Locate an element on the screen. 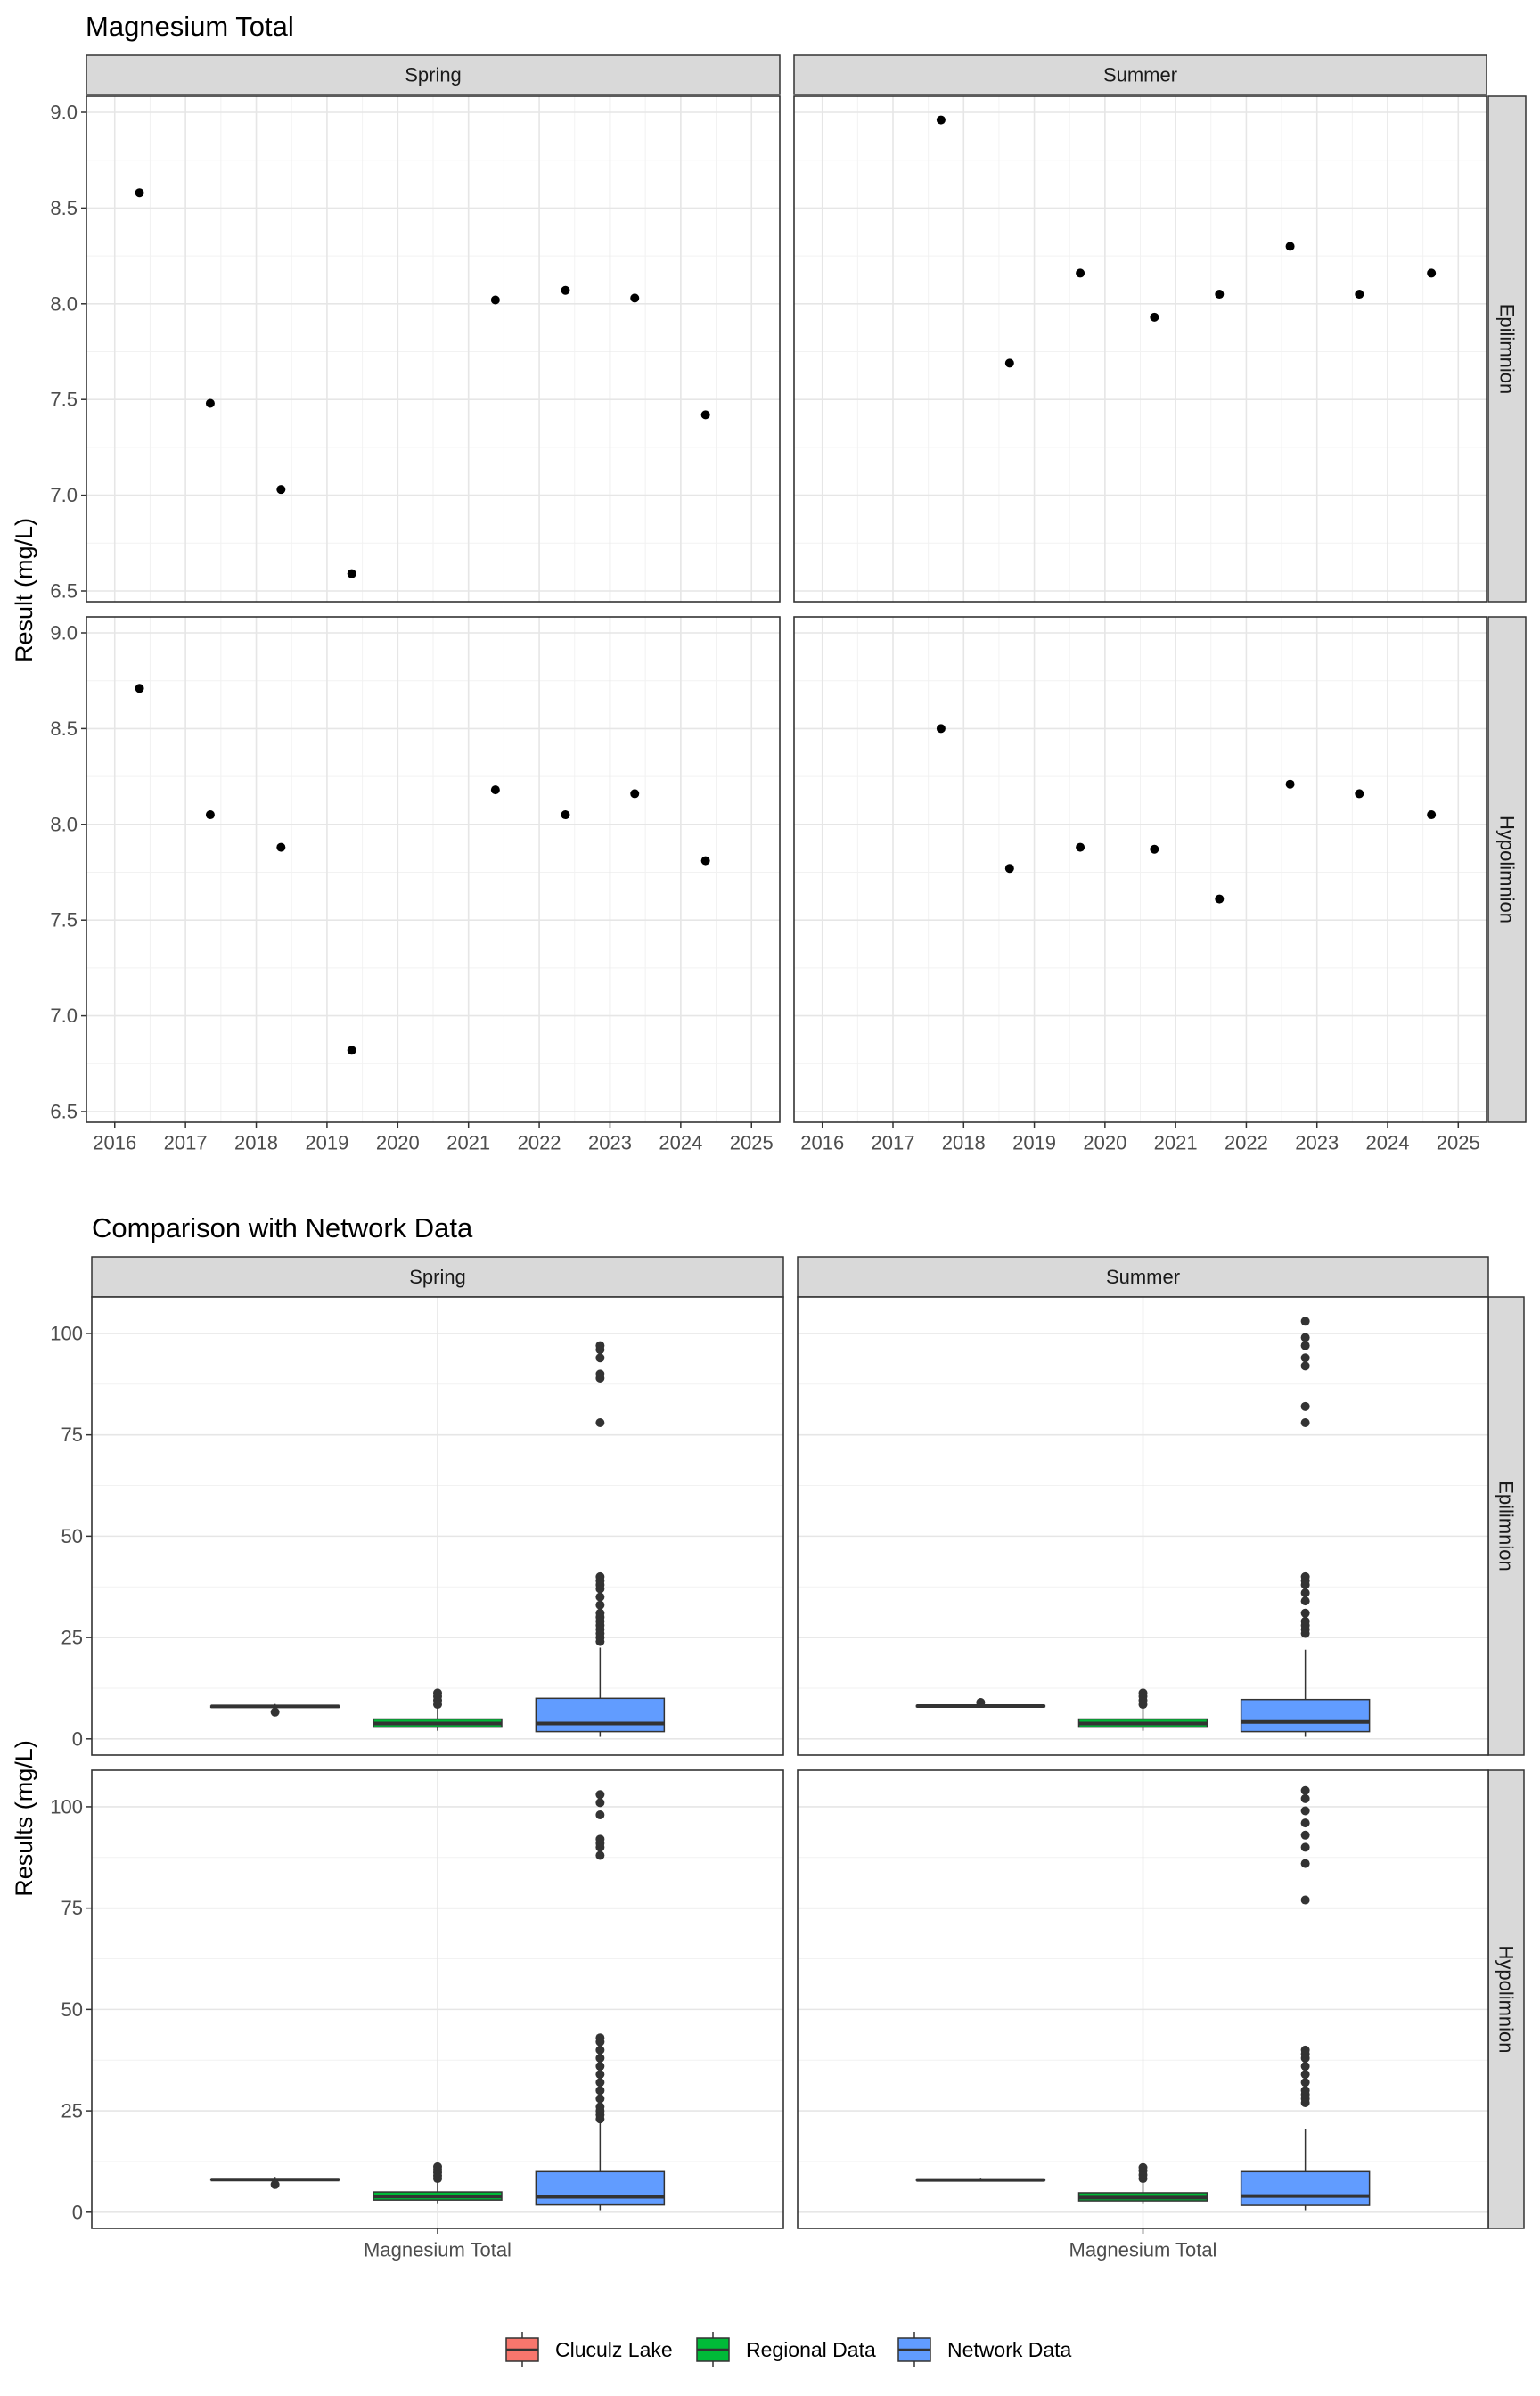 The height and width of the screenshot is (2396, 1540). legend: Cluculz Lake Regional Data Network Data is located at coordinates (788, 2349).